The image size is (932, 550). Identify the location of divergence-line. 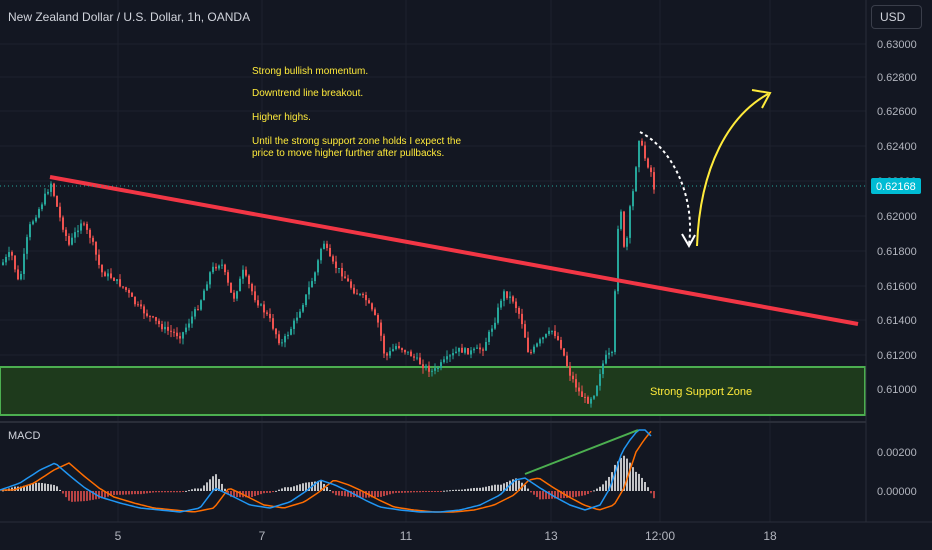
(581, 452).